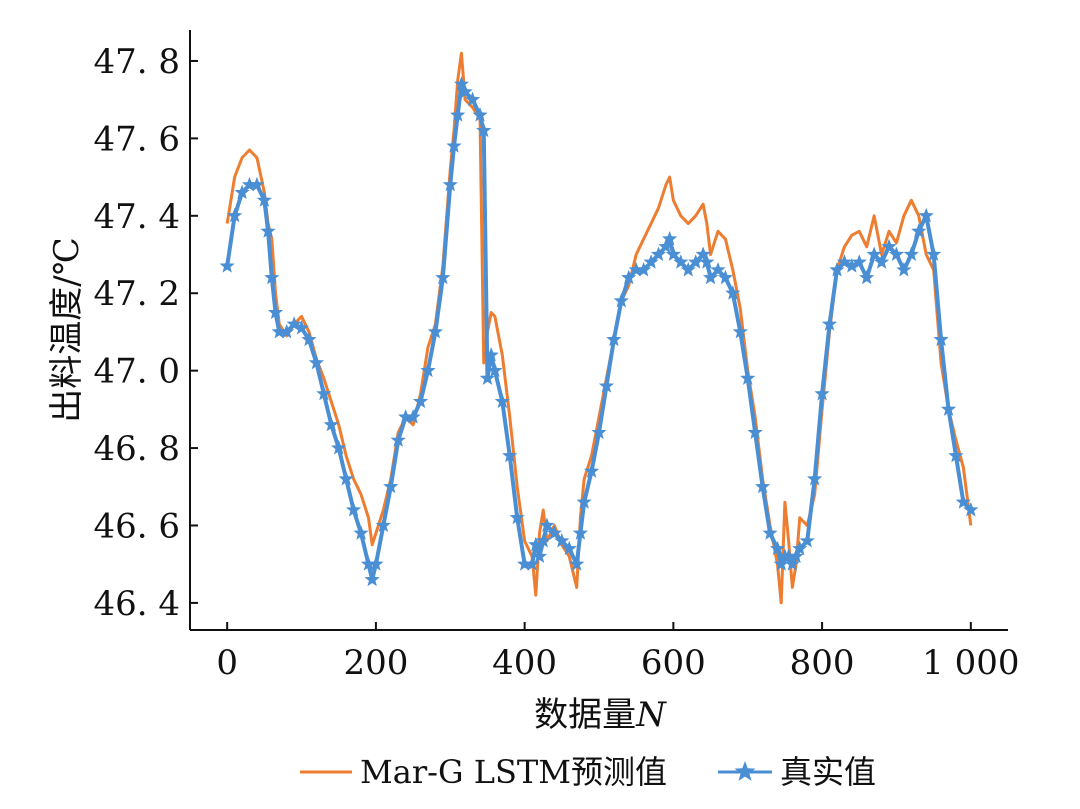  I want to click on x-tick-label: 0, so click(227, 663).